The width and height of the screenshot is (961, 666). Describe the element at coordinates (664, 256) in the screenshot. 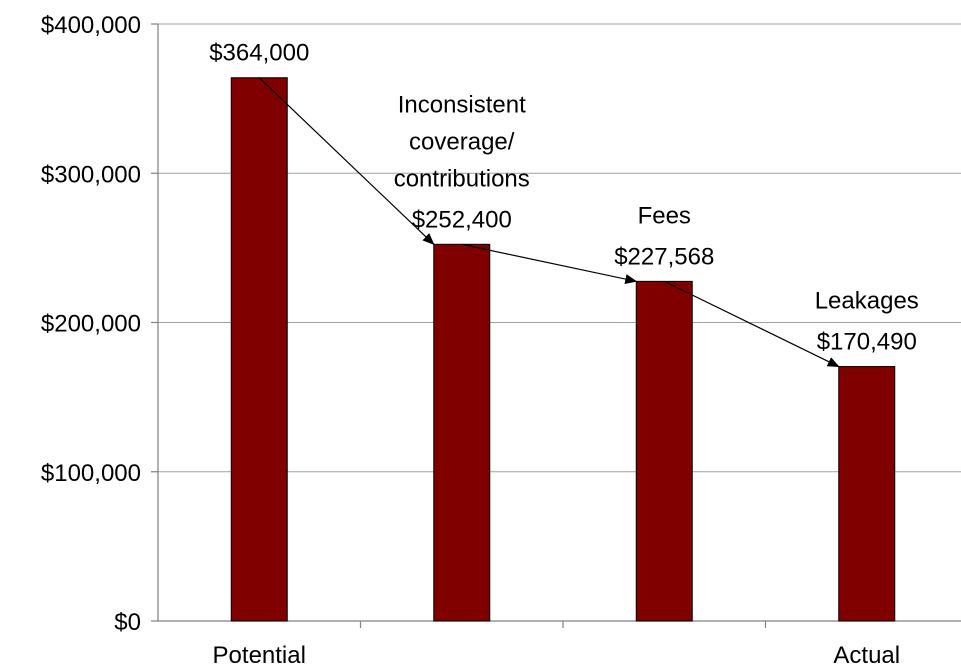

I see `data-label: $227,568` at that location.